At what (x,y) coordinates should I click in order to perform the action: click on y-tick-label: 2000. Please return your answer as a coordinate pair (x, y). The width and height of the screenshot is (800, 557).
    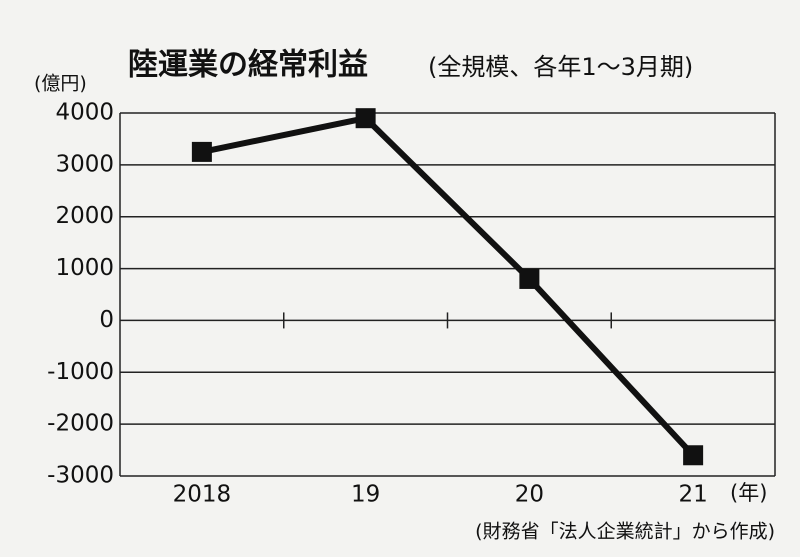
    Looking at the image, I should click on (84, 216).